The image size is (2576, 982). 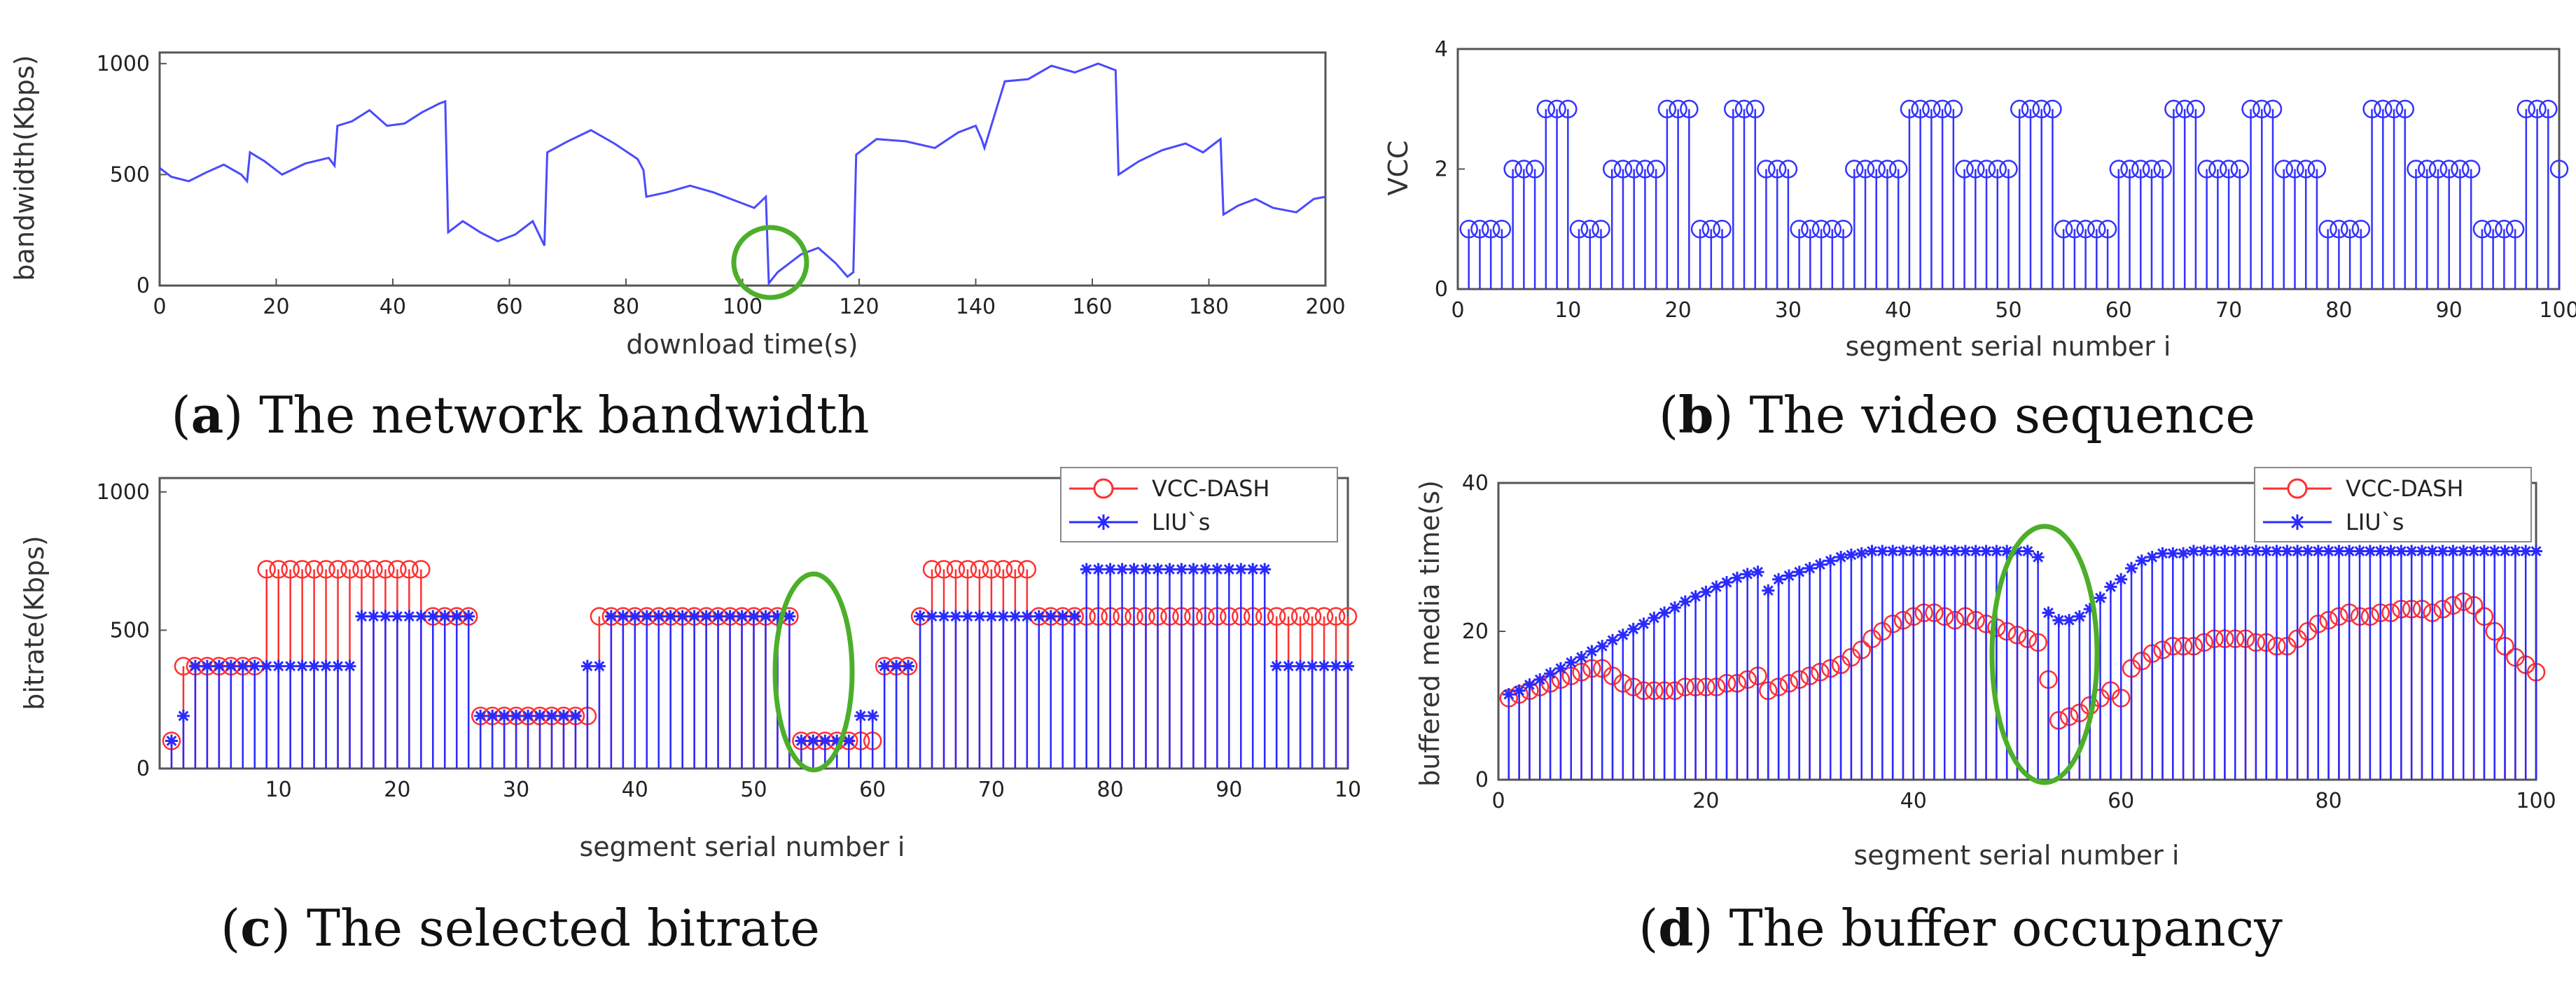 What do you see at coordinates (256, 928) in the screenshot?
I see `caption-c-letter: c` at bounding box center [256, 928].